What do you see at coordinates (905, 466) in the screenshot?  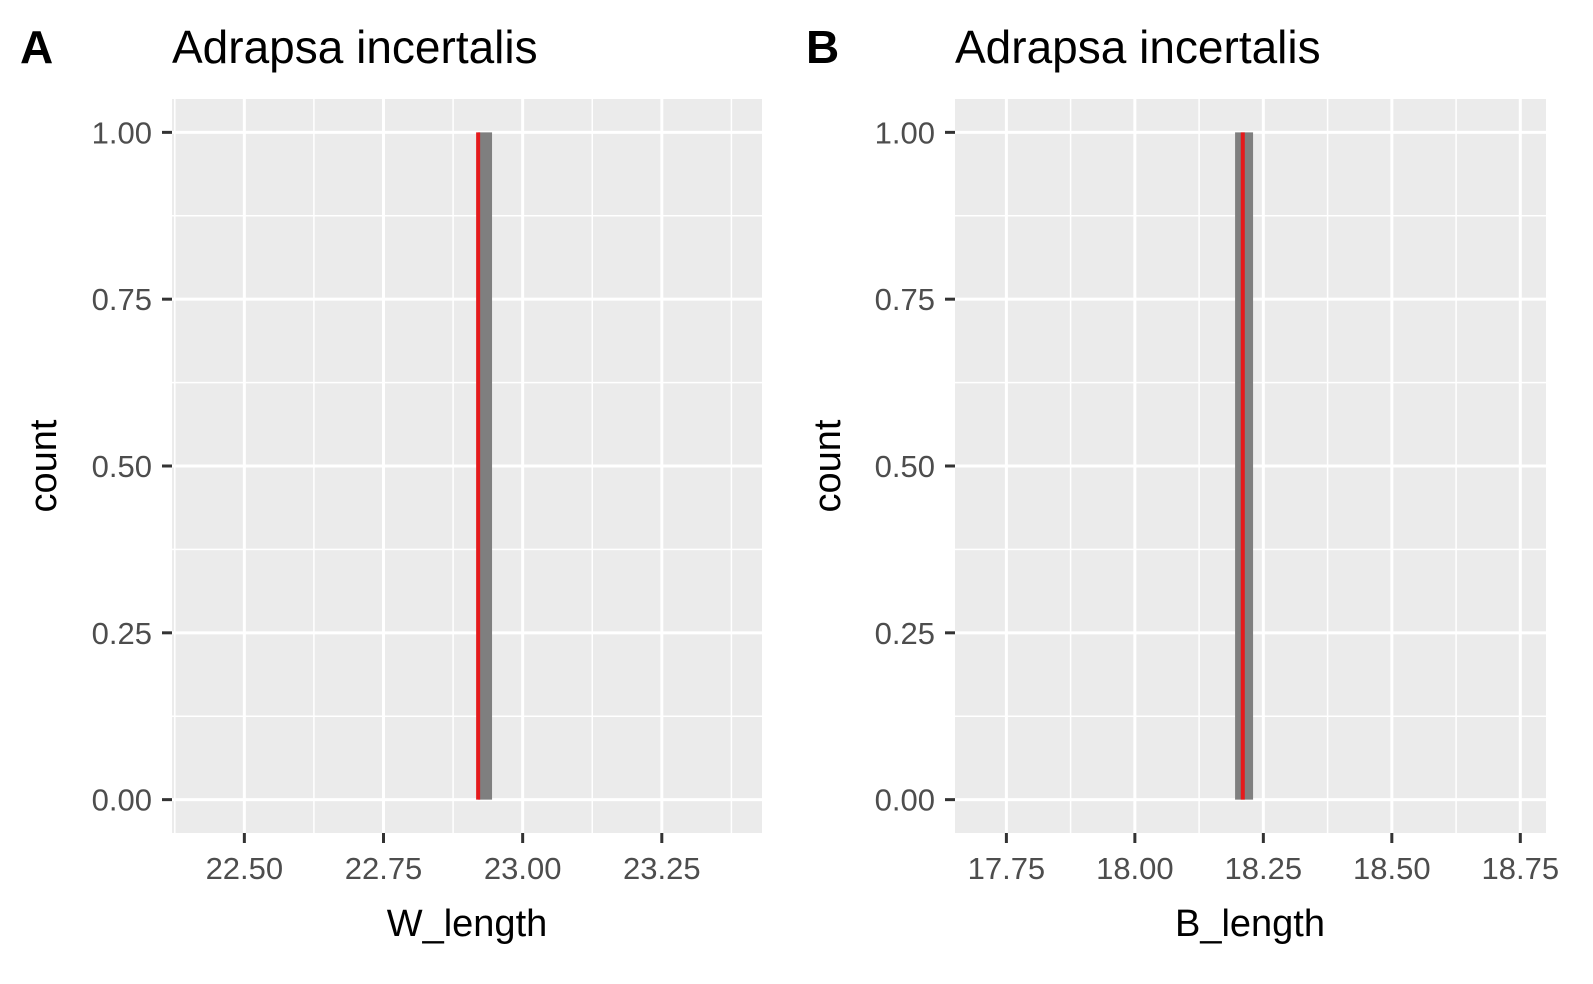 I see `panel-b-y-tick-label: 0.50` at bounding box center [905, 466].